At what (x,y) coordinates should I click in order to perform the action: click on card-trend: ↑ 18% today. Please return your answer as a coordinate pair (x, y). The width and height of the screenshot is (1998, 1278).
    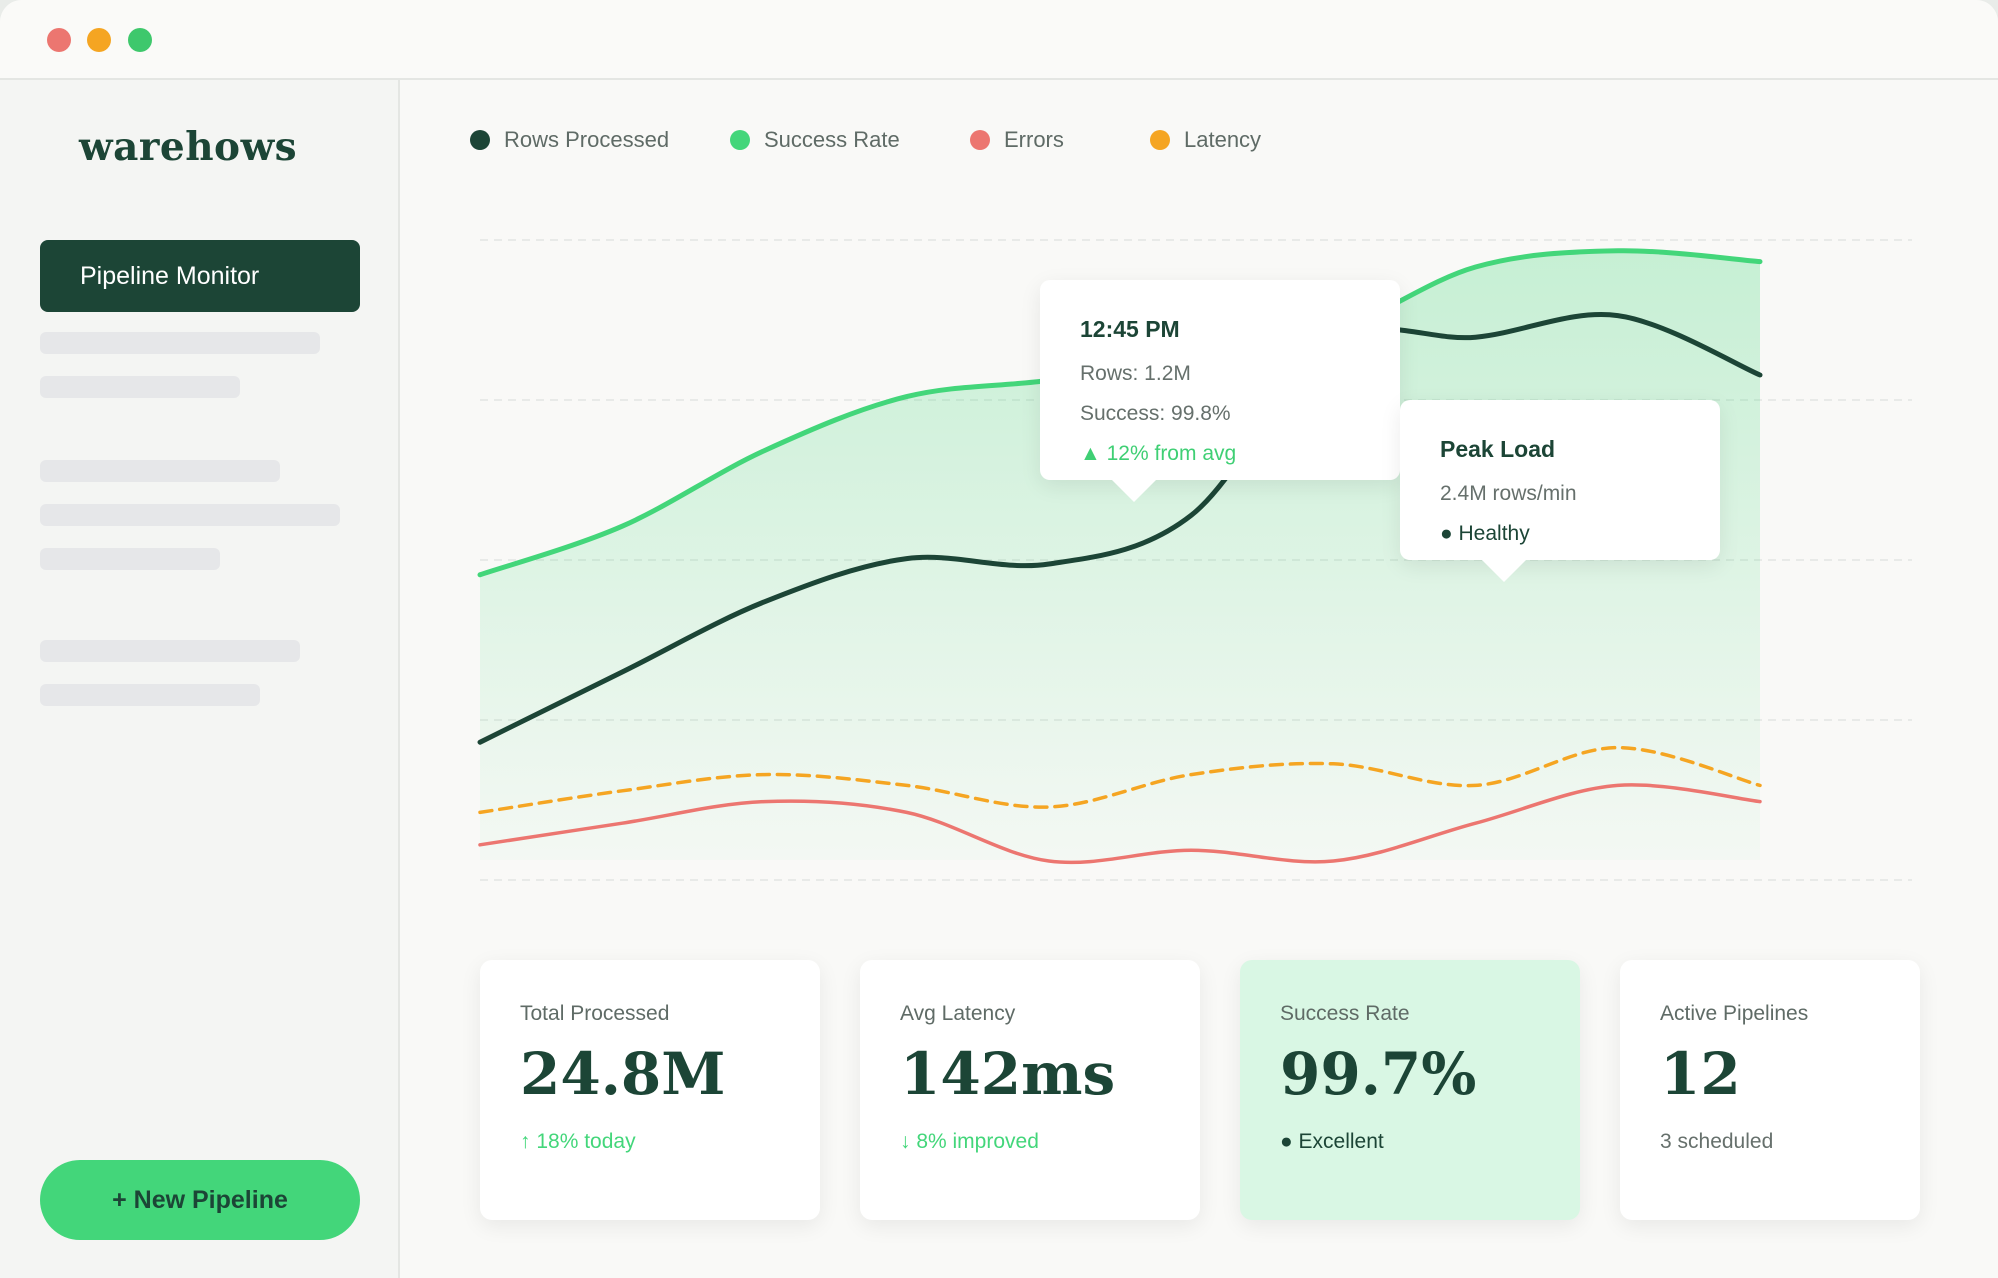
    Looking at the image, I should click on (578, 1141).